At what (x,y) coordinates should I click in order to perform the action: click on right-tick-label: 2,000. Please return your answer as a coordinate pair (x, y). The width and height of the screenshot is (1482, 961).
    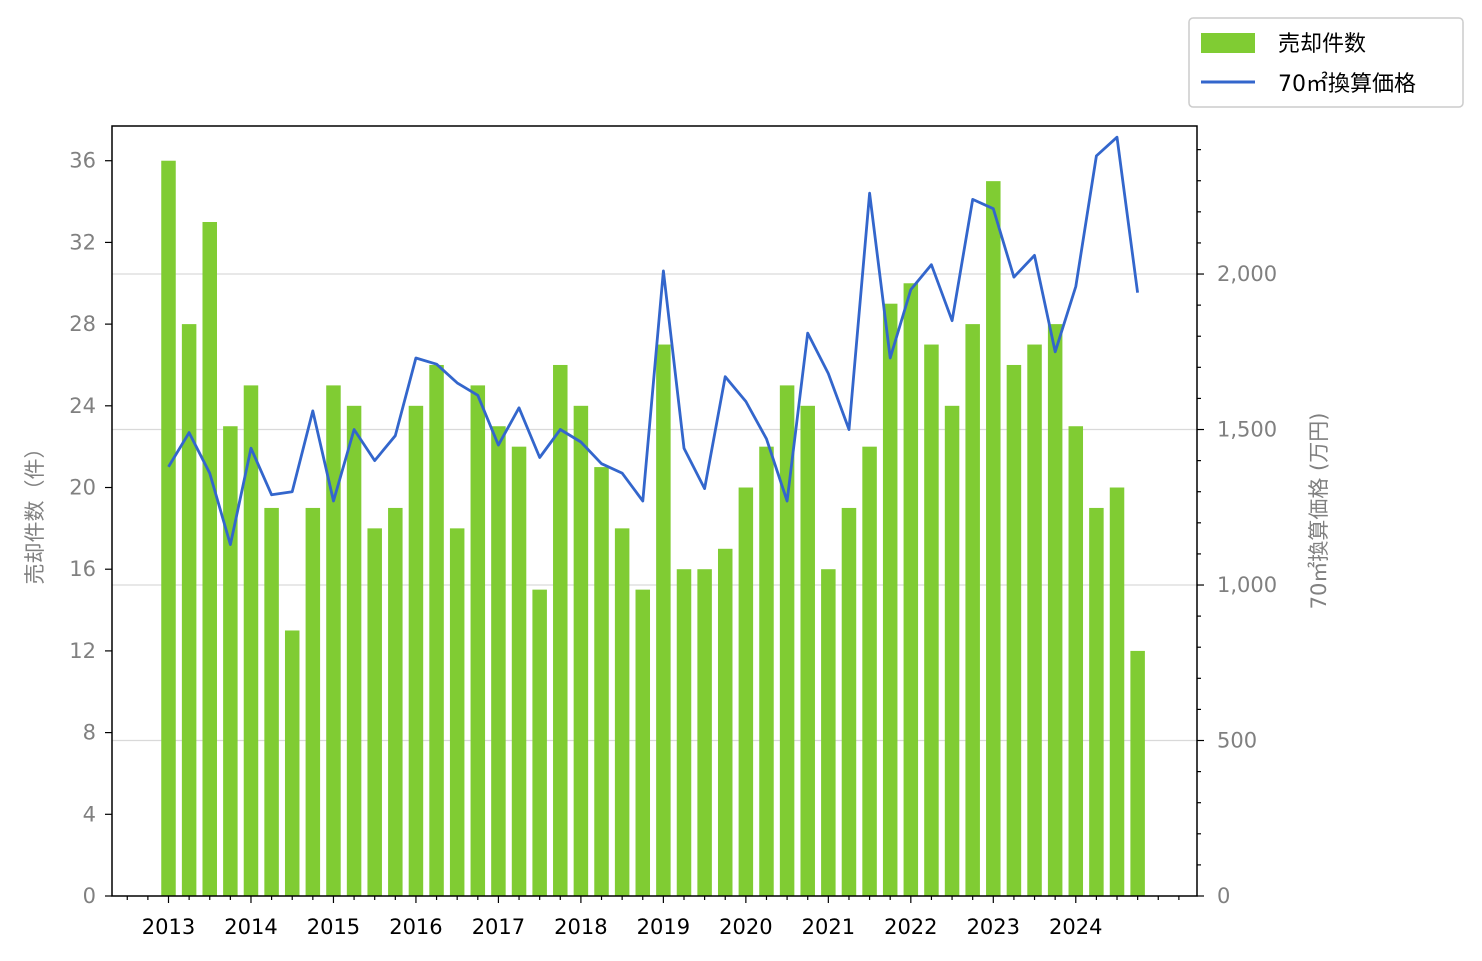
    Looking at the image, I should click on (1247, 274).